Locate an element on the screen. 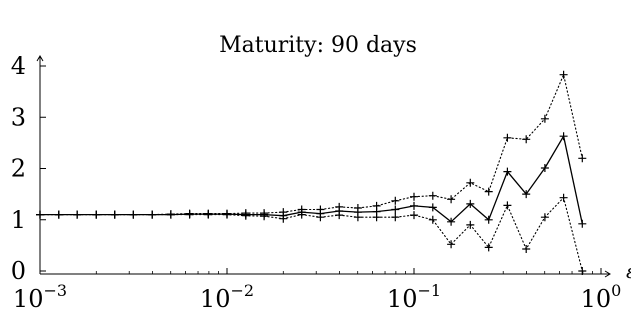  y-tick-label: 0 is located at coordinates (18, 271).